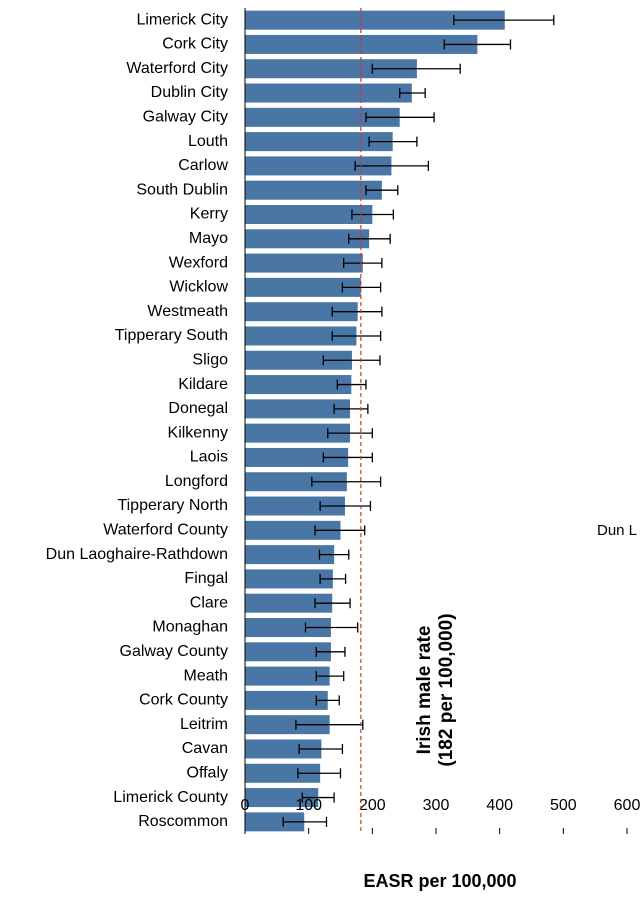  What do you see at coordinates (424, 690) in the screenshot?
I see `reference-label: Irish male rate` at bounding box center [424, 690].